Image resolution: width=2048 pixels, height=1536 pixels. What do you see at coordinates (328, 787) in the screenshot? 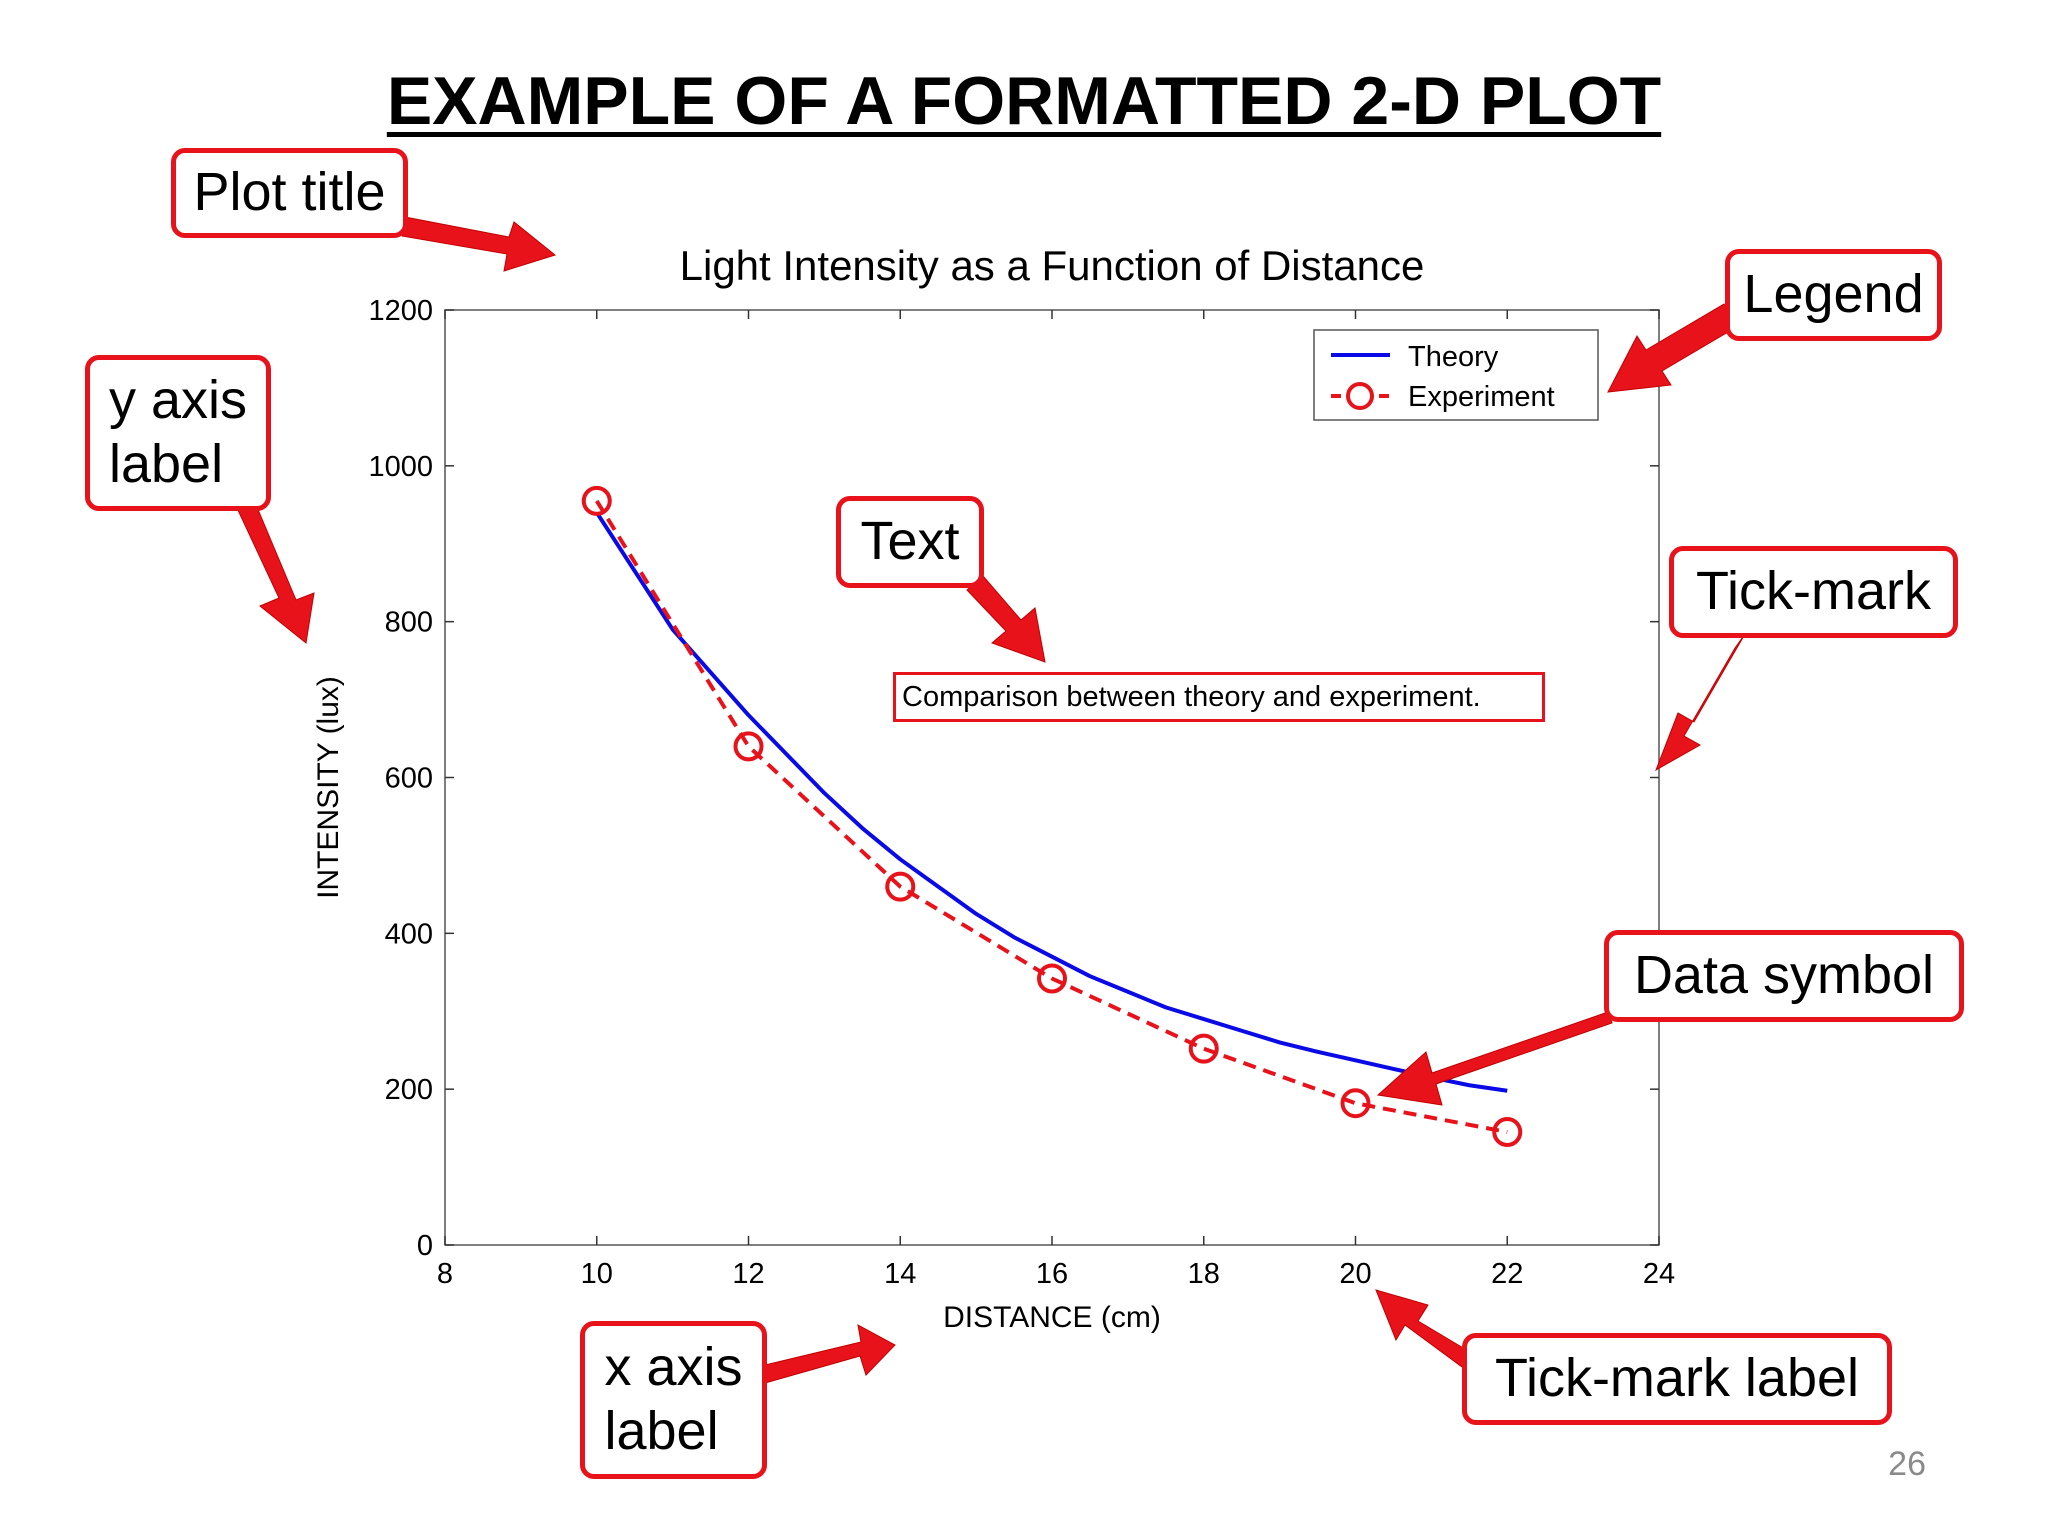
I see `y-axis-label: INTENSITY (lux)` at bounding box center [328, 787].